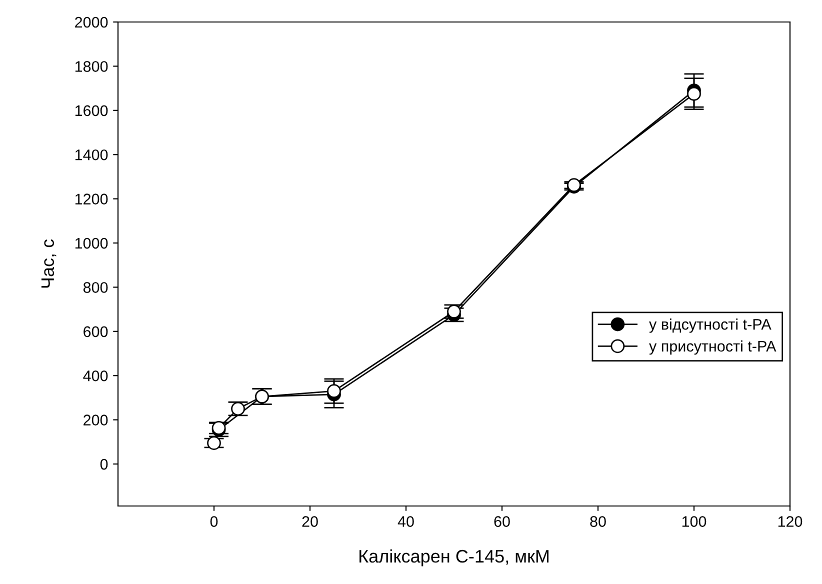 This screenshot has height=584, width=822. Describe the element at coordinates (48, 263) in the screenshot. I see `y-axis-title: Час, с` at that location.